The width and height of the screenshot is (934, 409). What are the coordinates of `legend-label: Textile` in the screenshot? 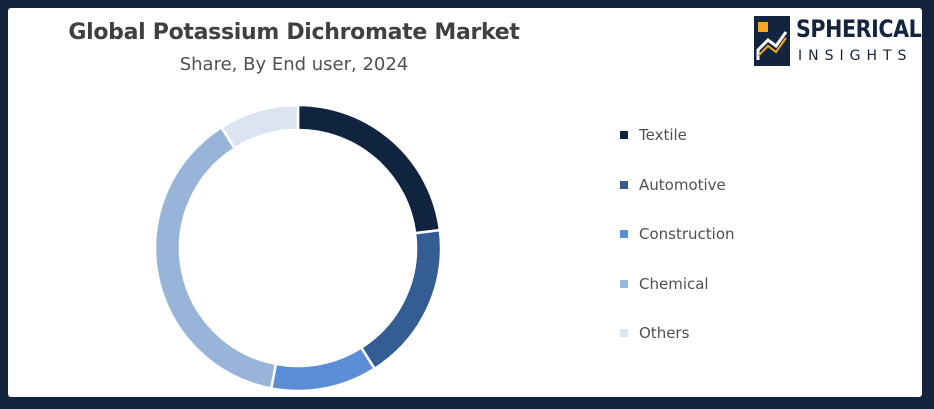 It's located at (663, 135).